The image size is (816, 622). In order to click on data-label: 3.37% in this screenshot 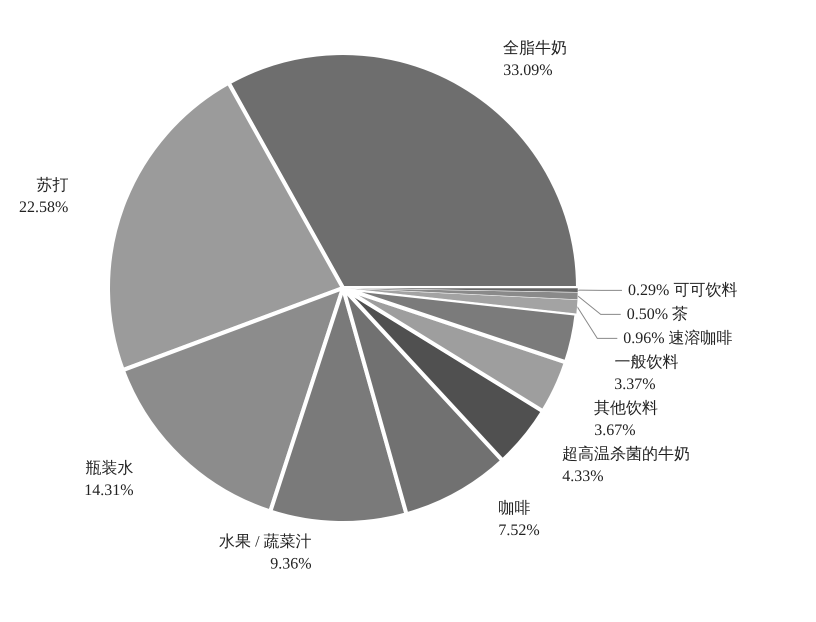, I will do `click(635, 384)`.